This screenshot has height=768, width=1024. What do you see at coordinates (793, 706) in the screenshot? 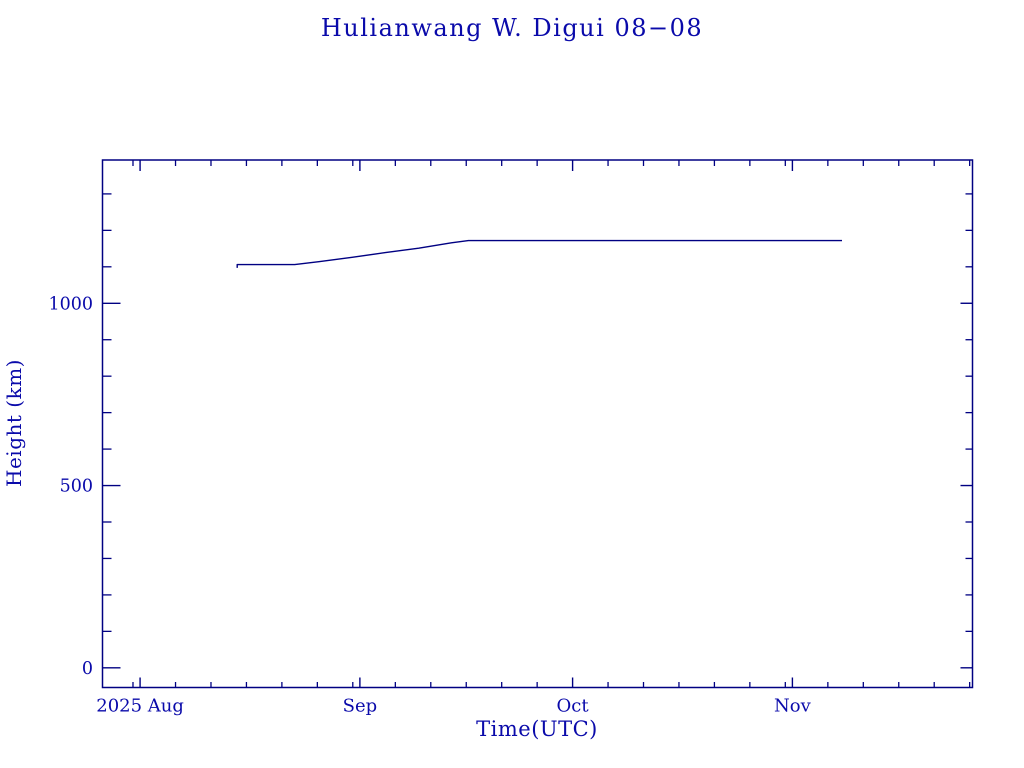
I see `x-tick-label: Nov` at bounding box center [793, 706].